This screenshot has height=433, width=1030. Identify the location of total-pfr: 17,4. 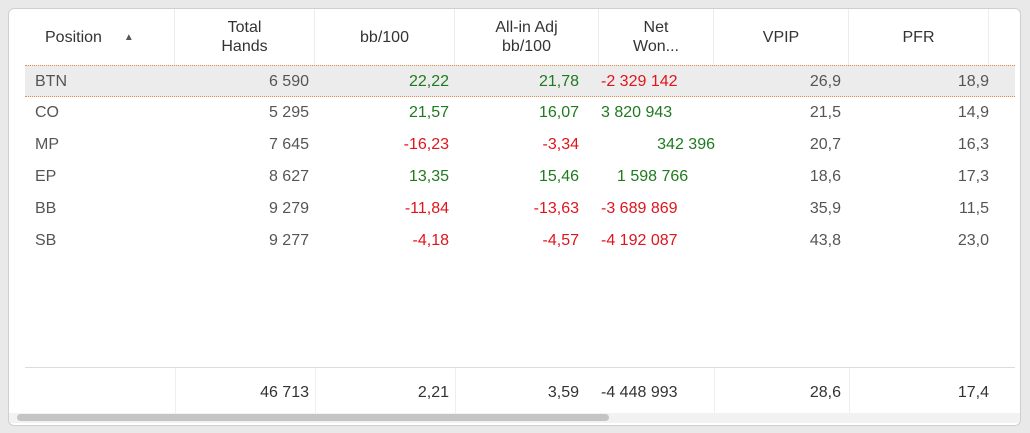
(973, 392).